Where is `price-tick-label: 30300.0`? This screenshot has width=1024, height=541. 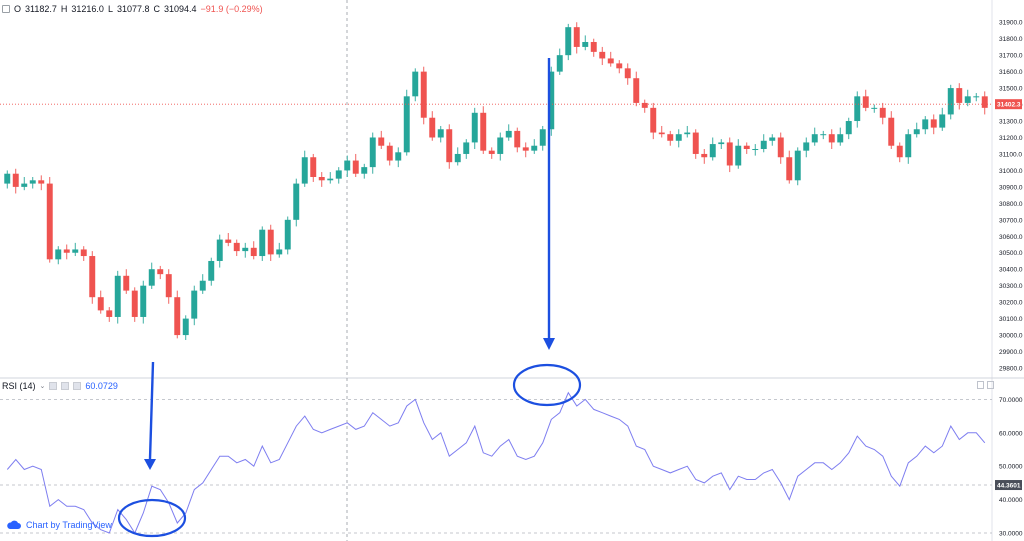
price-tick-label: 30300.0 is located at coordinates (1011, 286).